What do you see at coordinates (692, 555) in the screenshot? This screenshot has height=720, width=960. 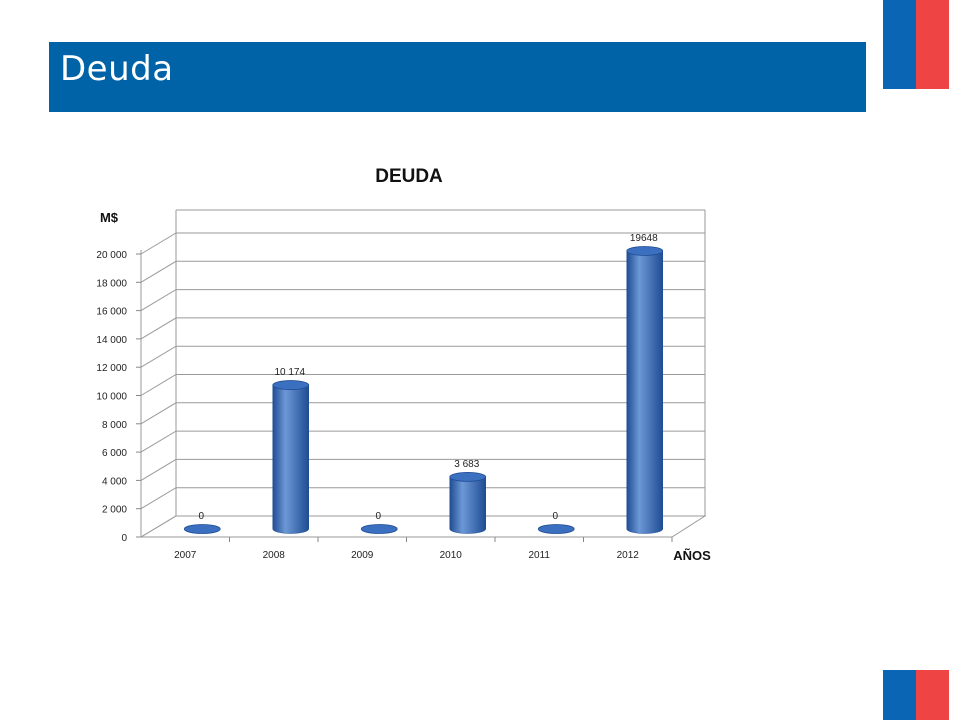 I see `x-axis-label: AÑOS` at bounding box center [692, 555].